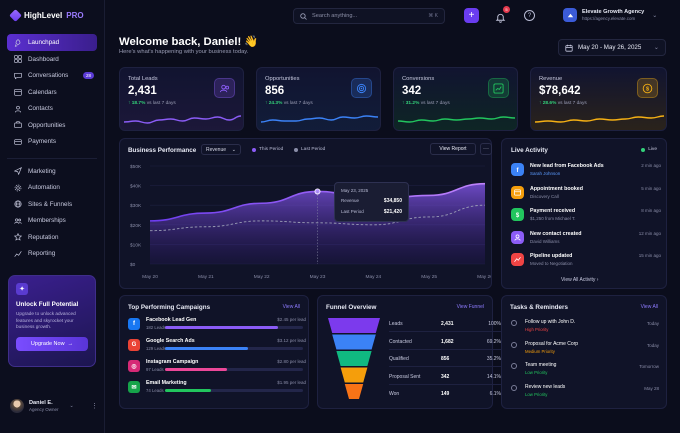 This screenshot has width=680, height=433. Describe the element at coordinates (540, 351) in the screenshot. I see `task-priority: Medium Priority` at that location.